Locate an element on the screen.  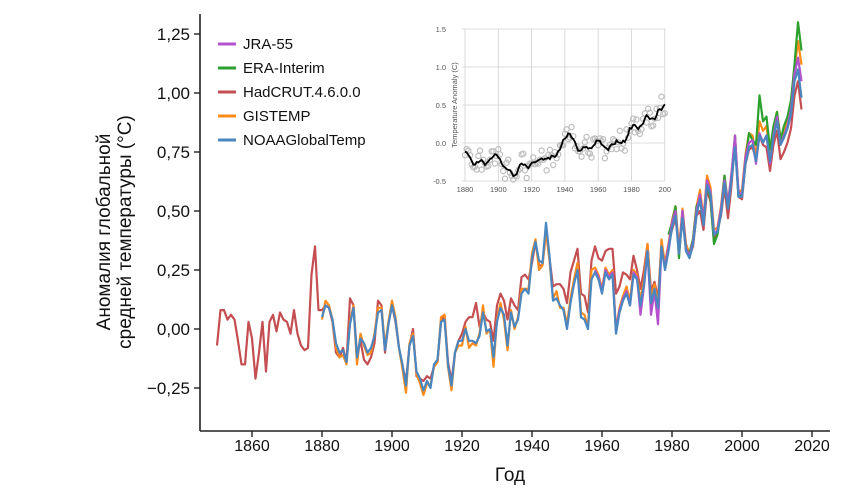
legend-label: NOAAGlobalTemp is located at coordinates (304, 140).